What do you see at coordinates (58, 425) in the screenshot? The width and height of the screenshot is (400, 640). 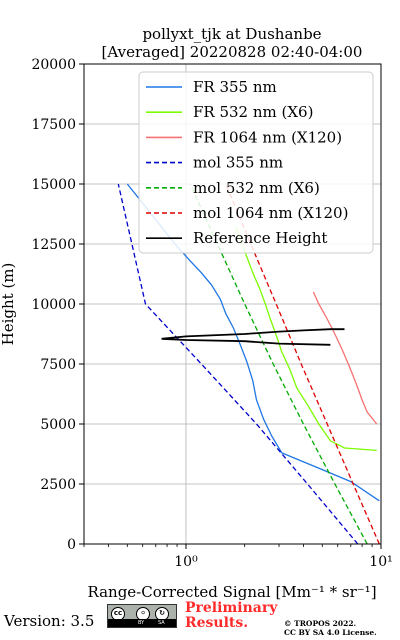 I see `y-tick-label: 5000` at bounding box center [58, 425].